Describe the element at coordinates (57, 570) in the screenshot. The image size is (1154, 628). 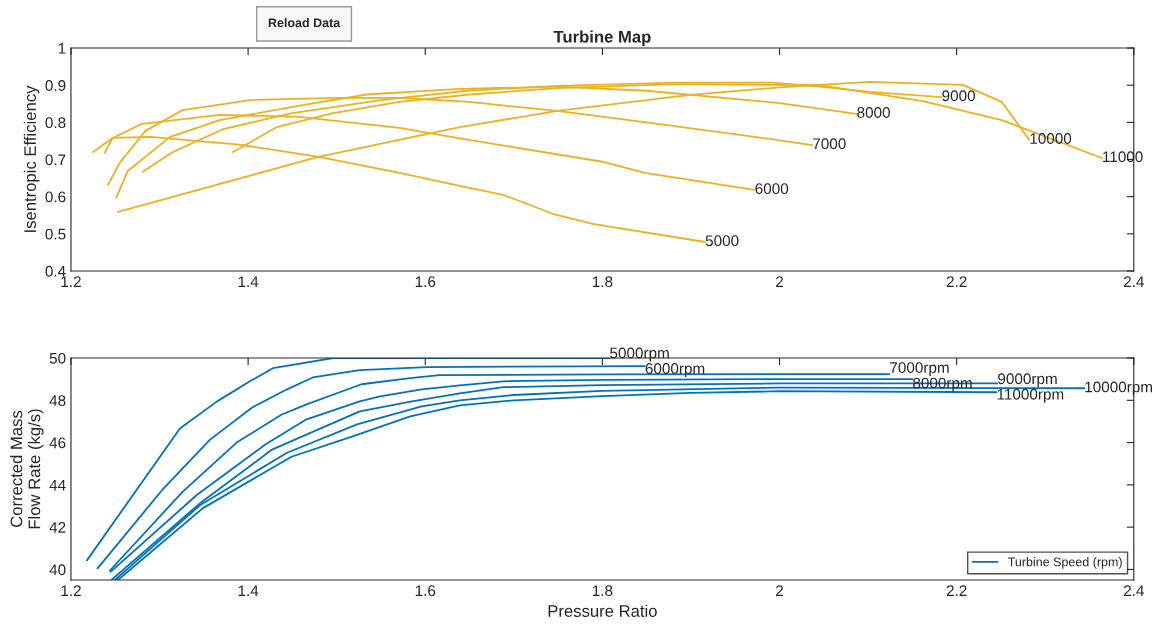
I see `y-tick-label: 40` at that location.